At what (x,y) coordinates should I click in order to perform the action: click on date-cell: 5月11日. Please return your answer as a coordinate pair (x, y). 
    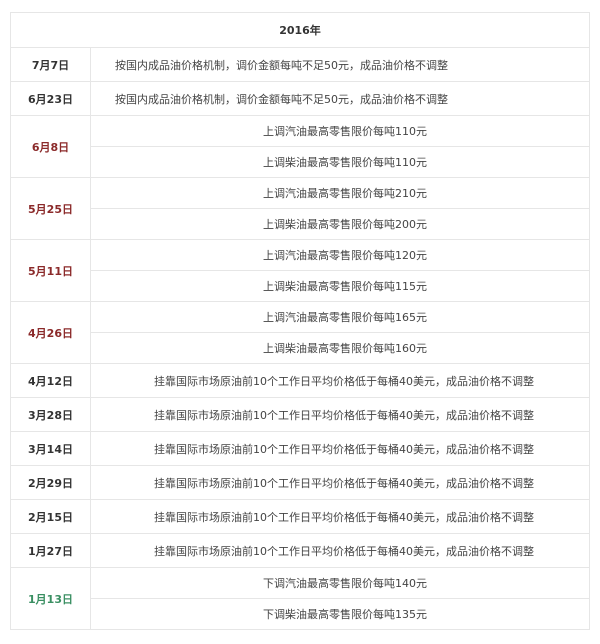
    Looking at the image, I should click on (50, 270).